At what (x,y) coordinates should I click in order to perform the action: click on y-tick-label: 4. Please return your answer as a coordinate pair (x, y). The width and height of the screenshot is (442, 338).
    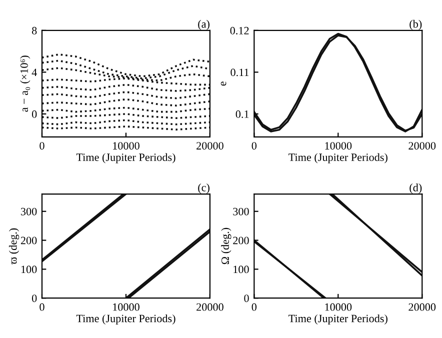
    Looking at the image, I should click on (34, 72).